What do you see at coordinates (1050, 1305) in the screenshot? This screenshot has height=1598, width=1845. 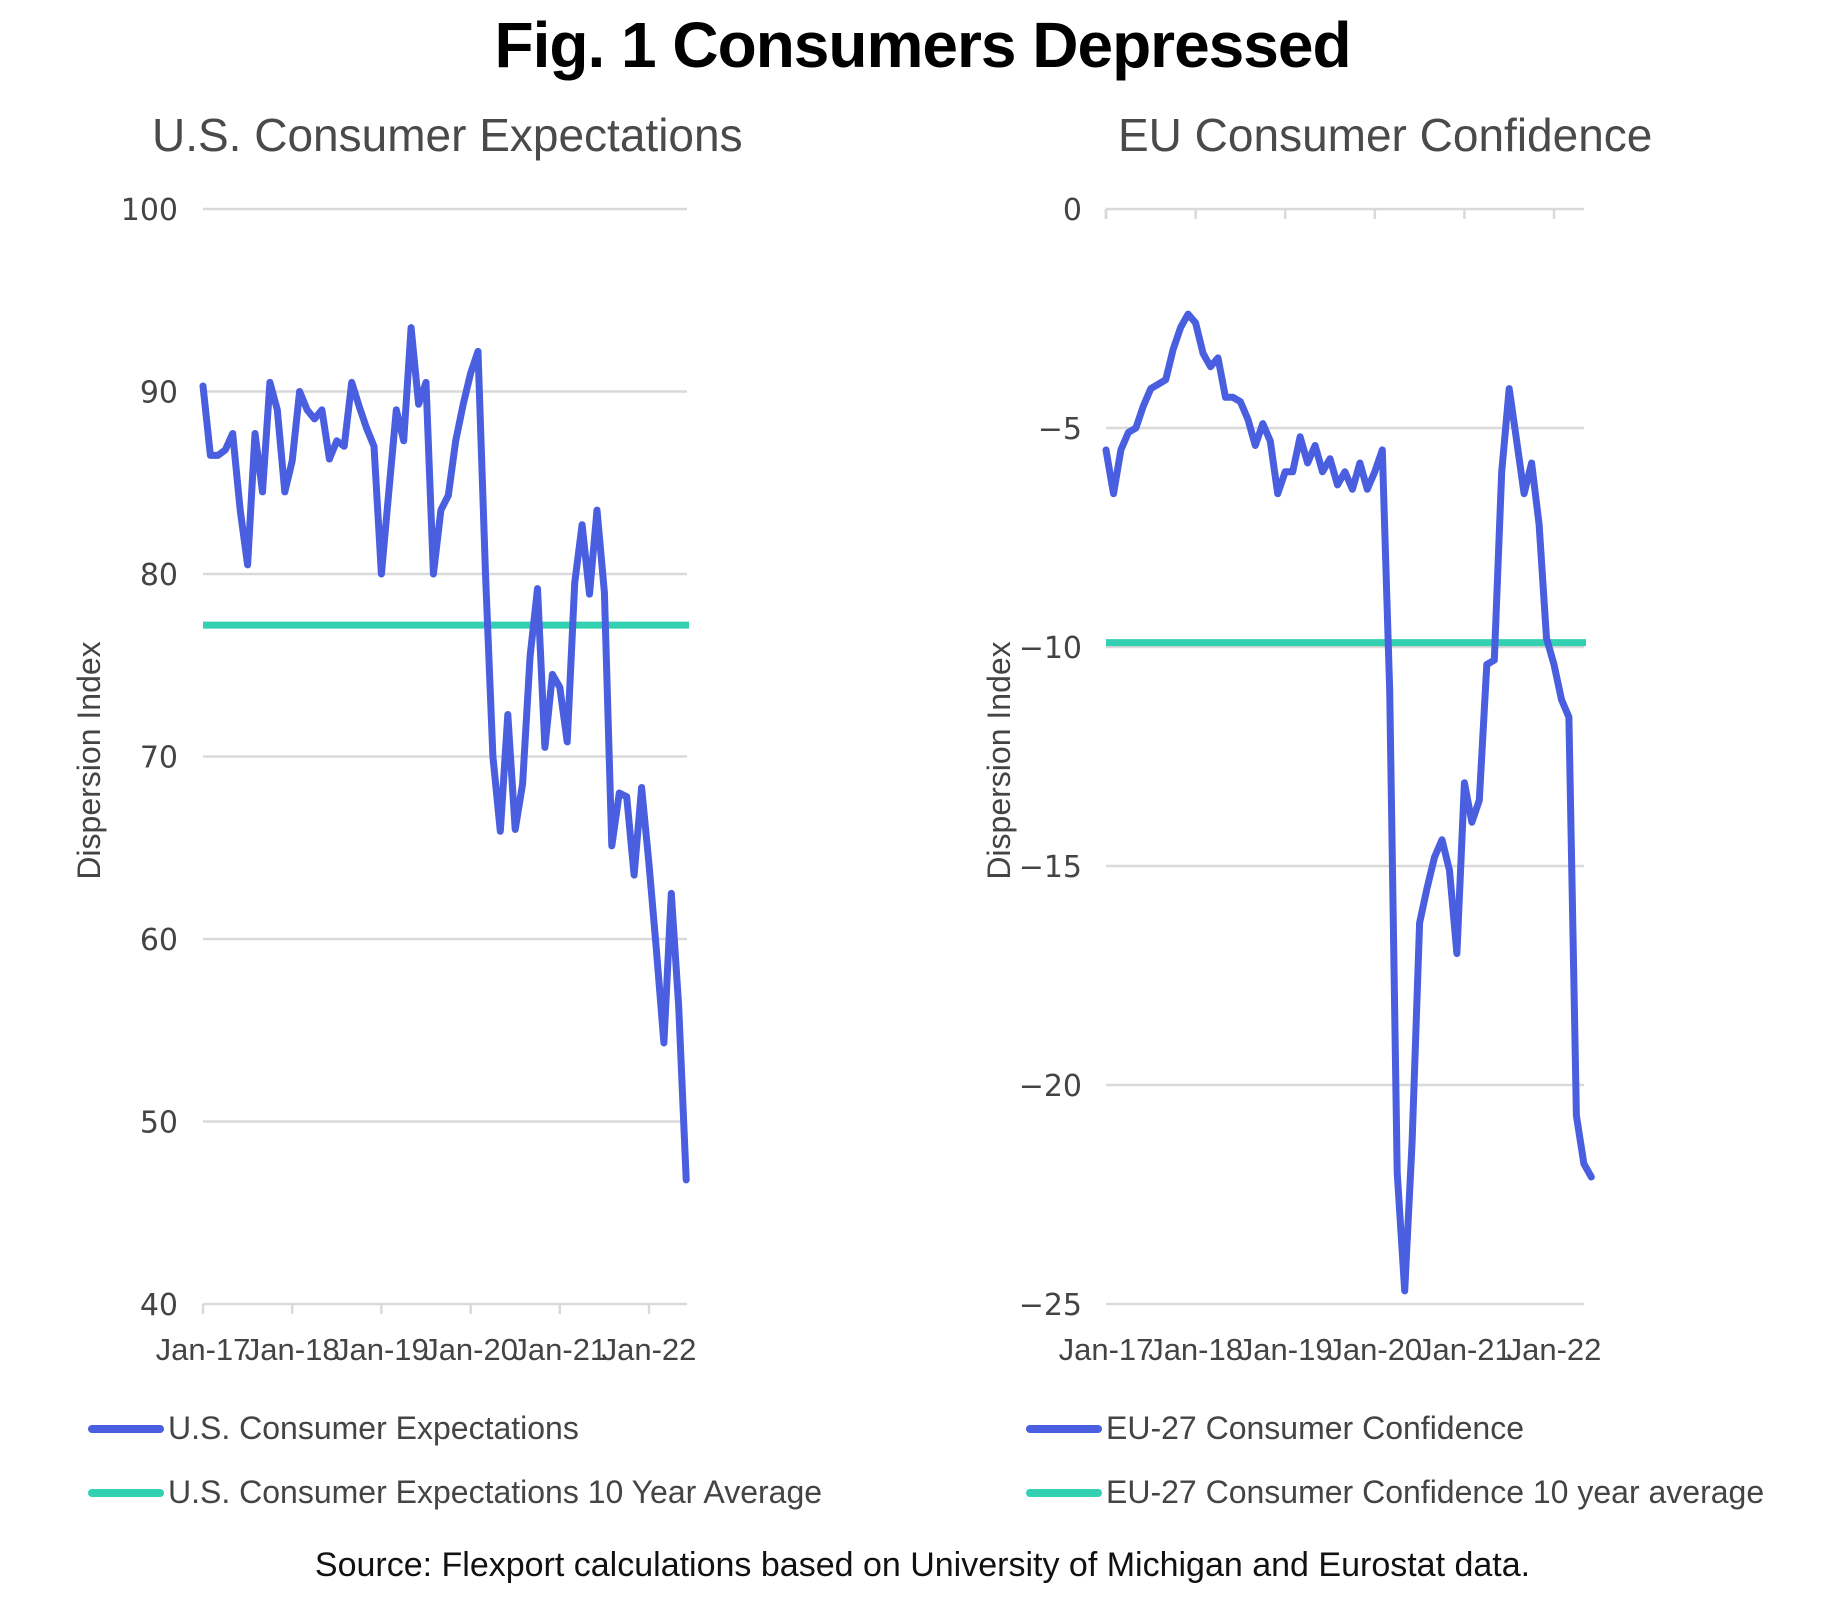 I see `y-tick-label: −25` at bounding box center [1050, 1305].